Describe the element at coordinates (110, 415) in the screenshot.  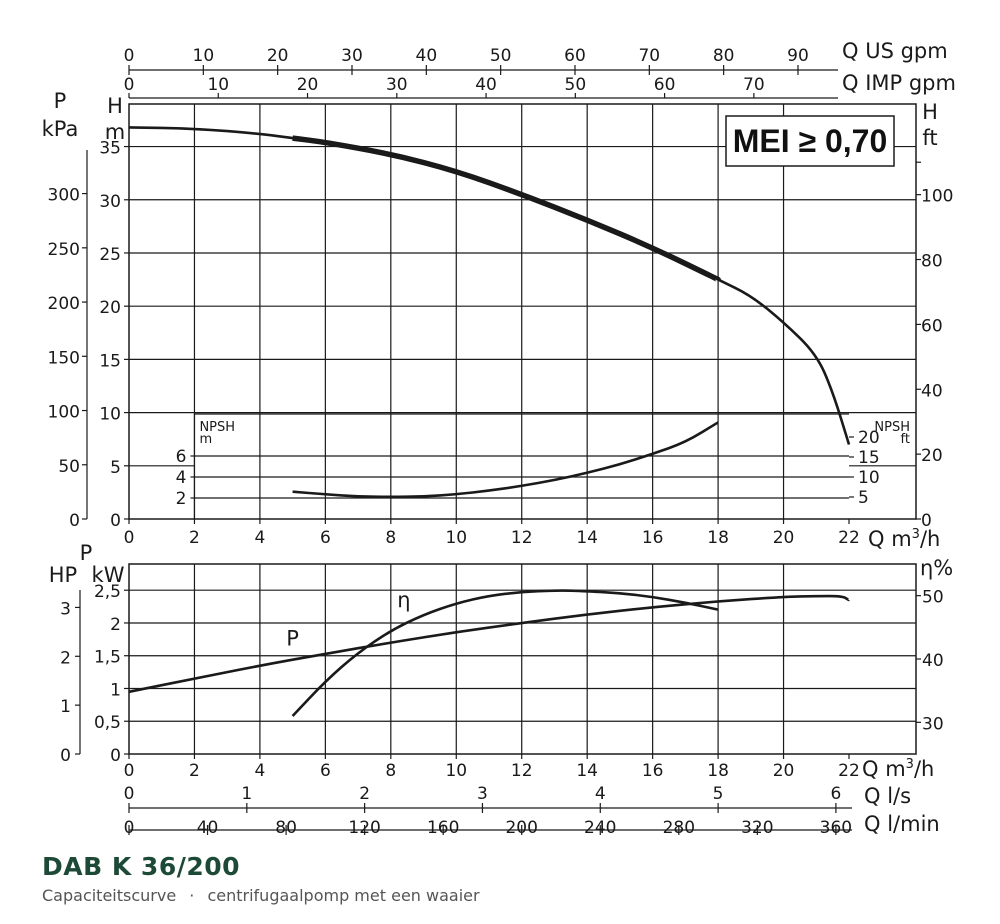
I see `head-y-tick-label: 10` at that location.